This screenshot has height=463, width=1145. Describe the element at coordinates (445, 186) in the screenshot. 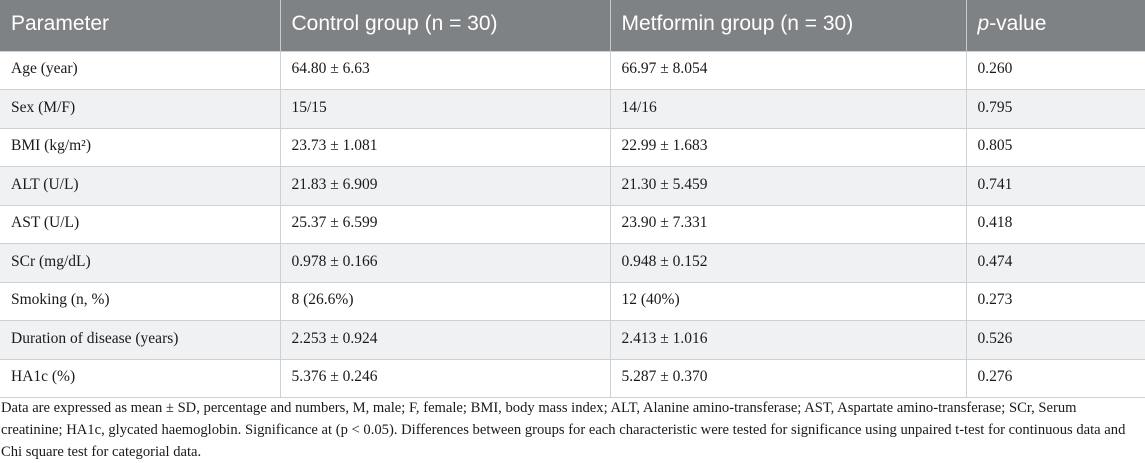

I see `cell-control: 21.83 ± 6.909` at that location.